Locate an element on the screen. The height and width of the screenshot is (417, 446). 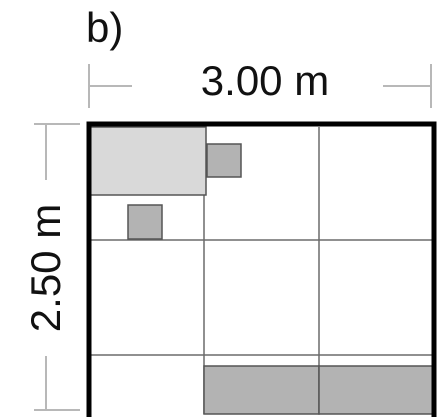
small-square-lower is located at coordinates (145, 222).